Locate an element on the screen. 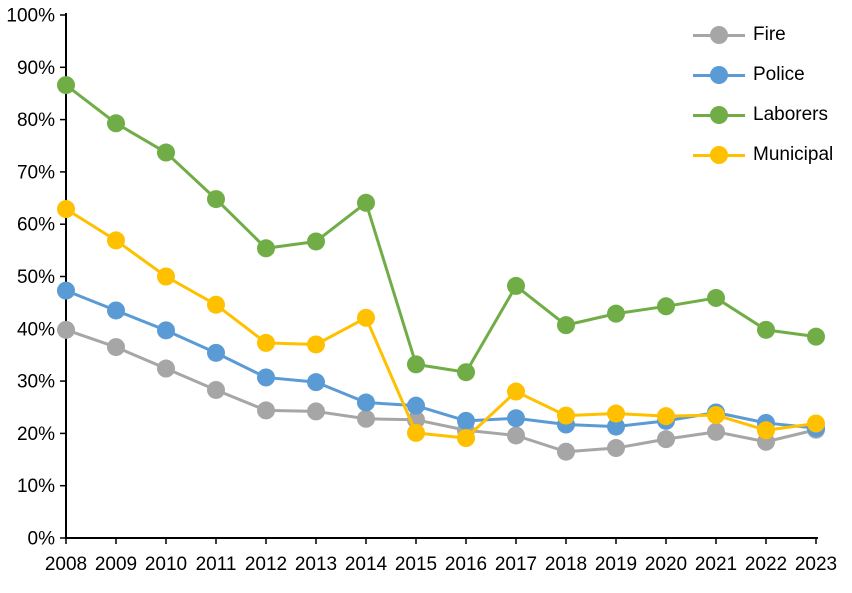 Image resolution: width=852 pixels, height=593 pixels. legend-item-municipal: Municipal is located at coordinates (763, 155).